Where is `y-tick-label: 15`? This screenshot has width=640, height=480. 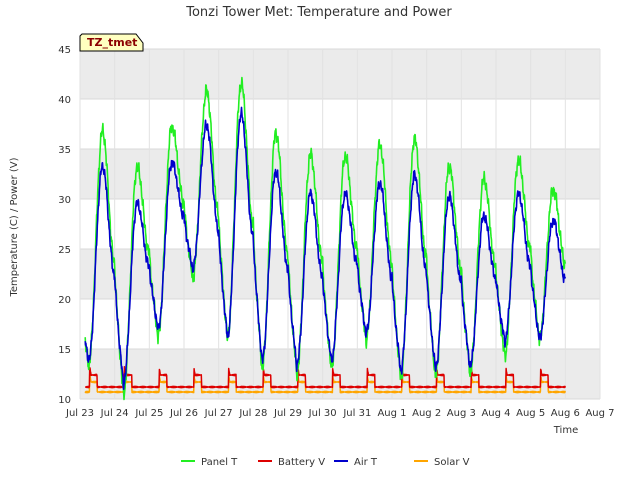 y-tick-label: 15 is located at coordinates (64, 350).